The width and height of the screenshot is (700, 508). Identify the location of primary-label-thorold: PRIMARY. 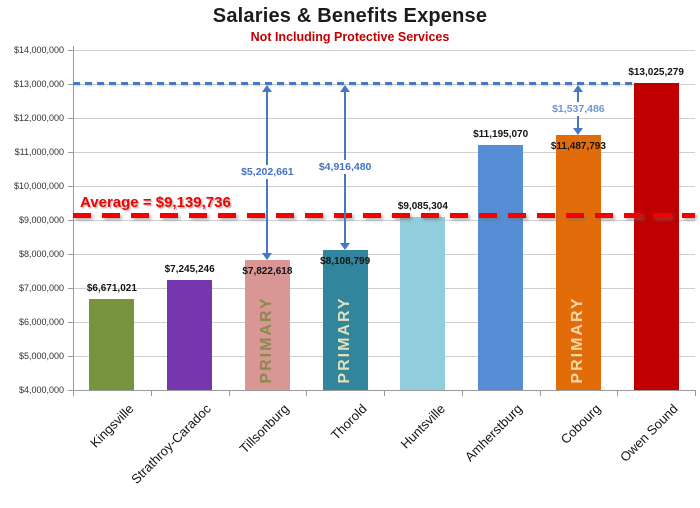
(345, 340).